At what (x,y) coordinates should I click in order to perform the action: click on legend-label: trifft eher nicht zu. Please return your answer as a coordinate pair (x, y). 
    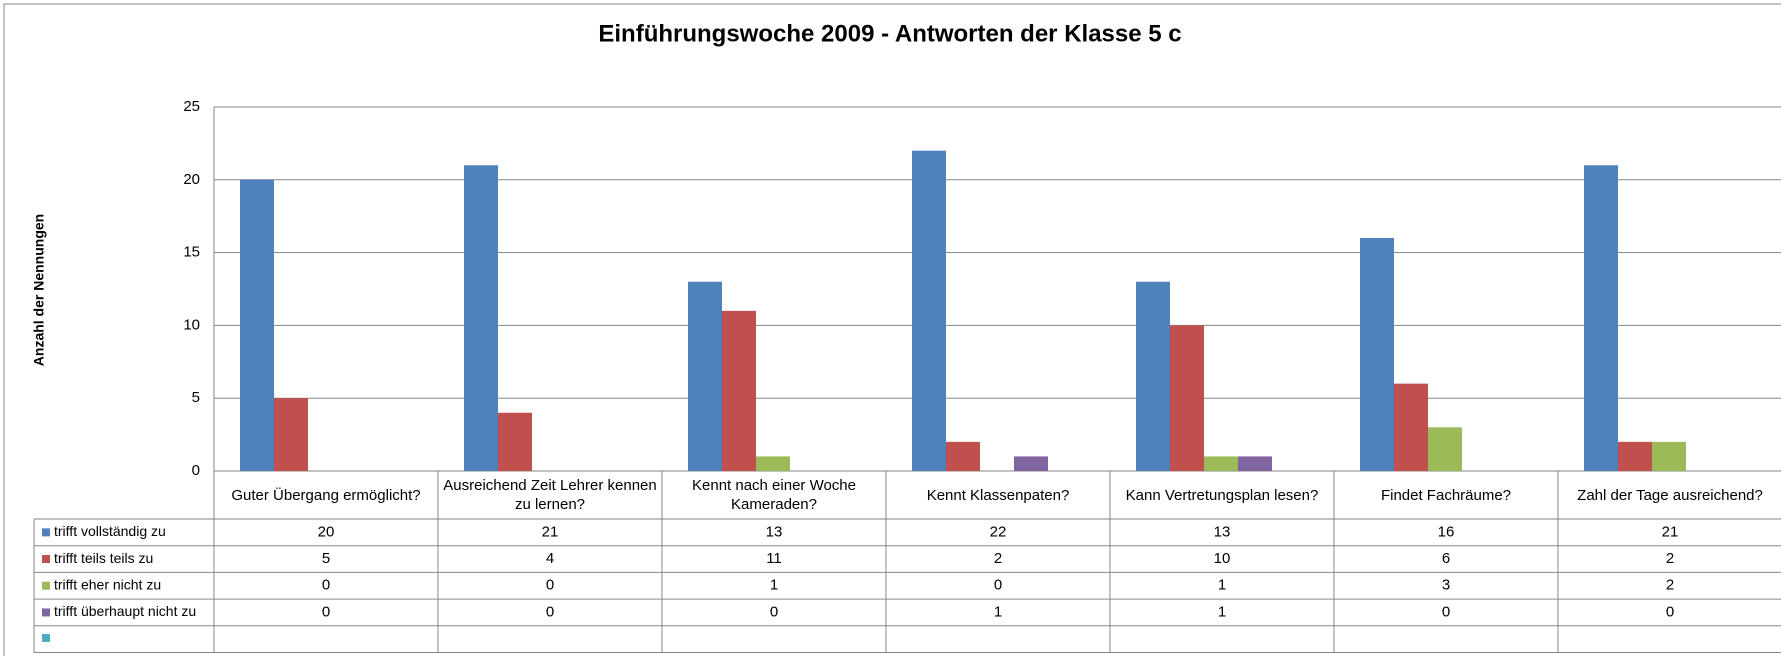
    Looking at the image, I should click on (107, 584).